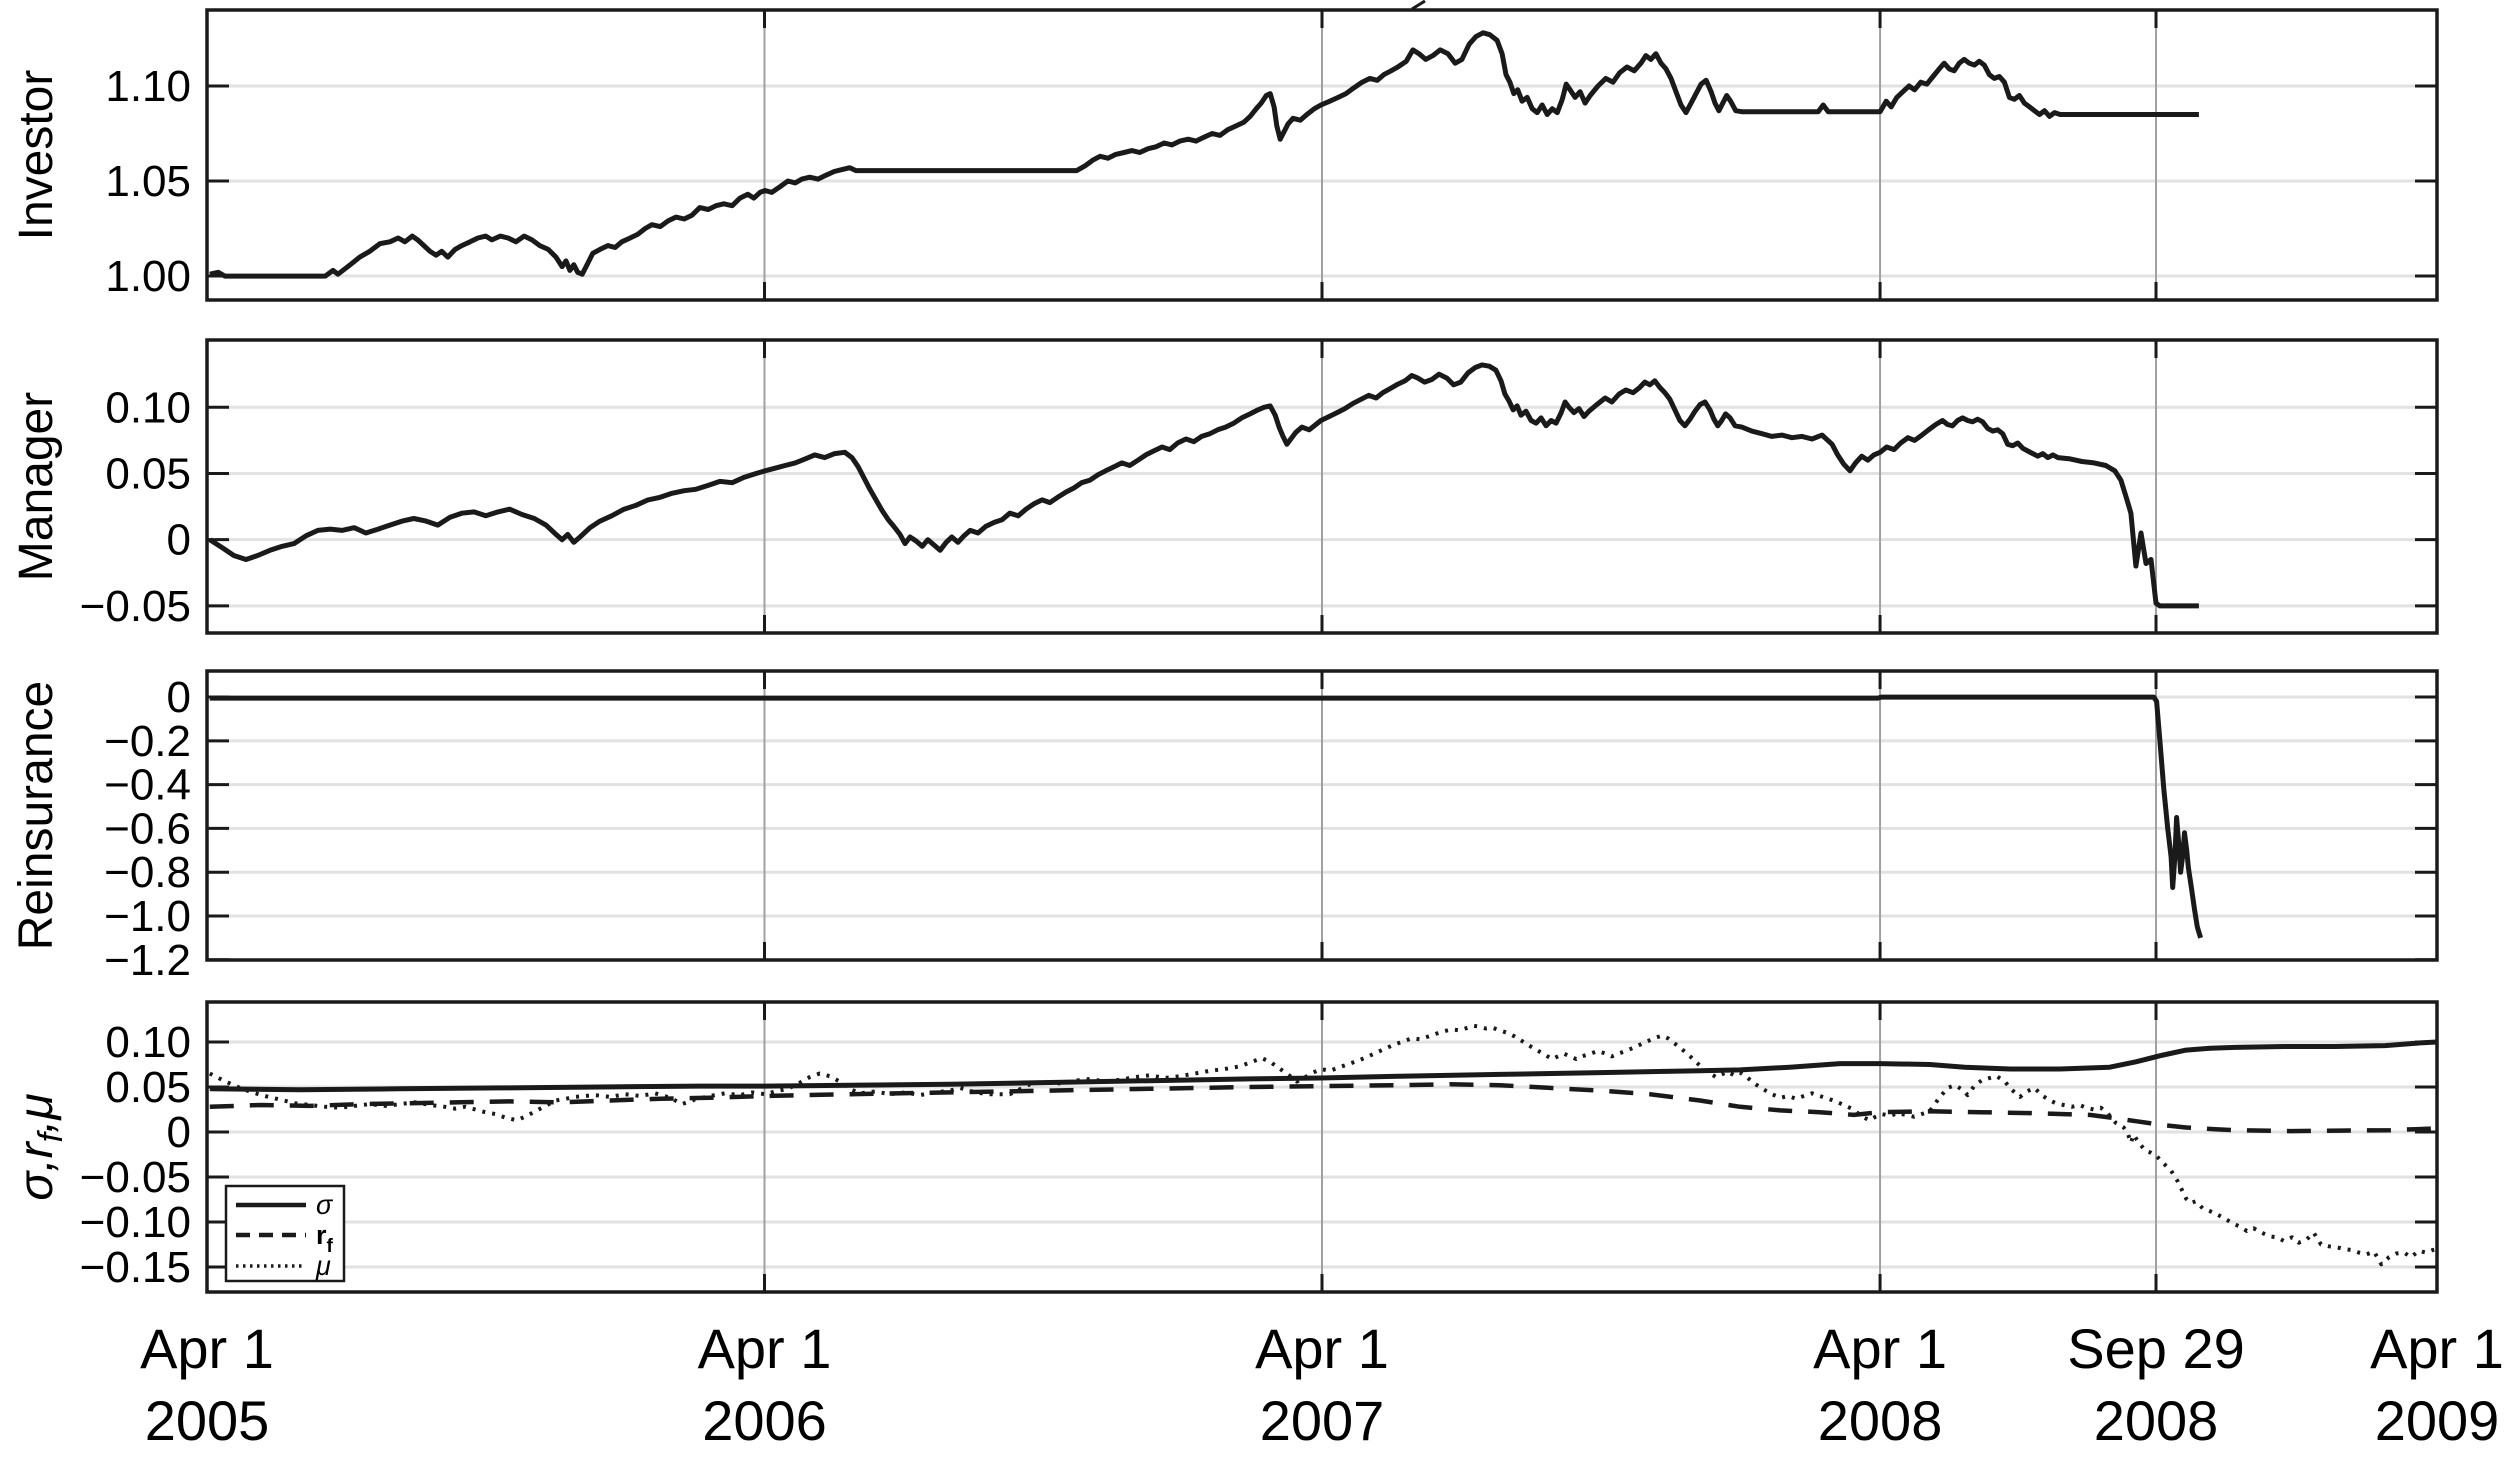  What do you see at coordinates (325, 1205) in the screenshot?
I see `legend-label-sigma: σ` at bounding box center [325, 1205].